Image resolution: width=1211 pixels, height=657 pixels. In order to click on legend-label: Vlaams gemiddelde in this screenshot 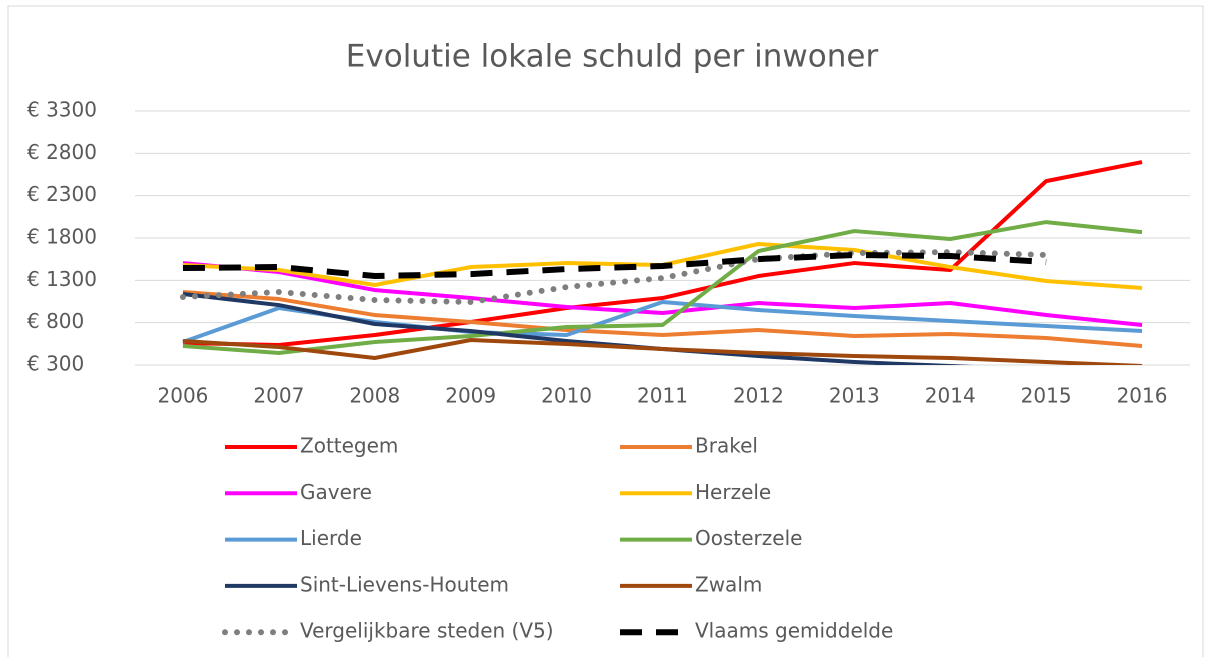, I will do `click(794, 631)`.